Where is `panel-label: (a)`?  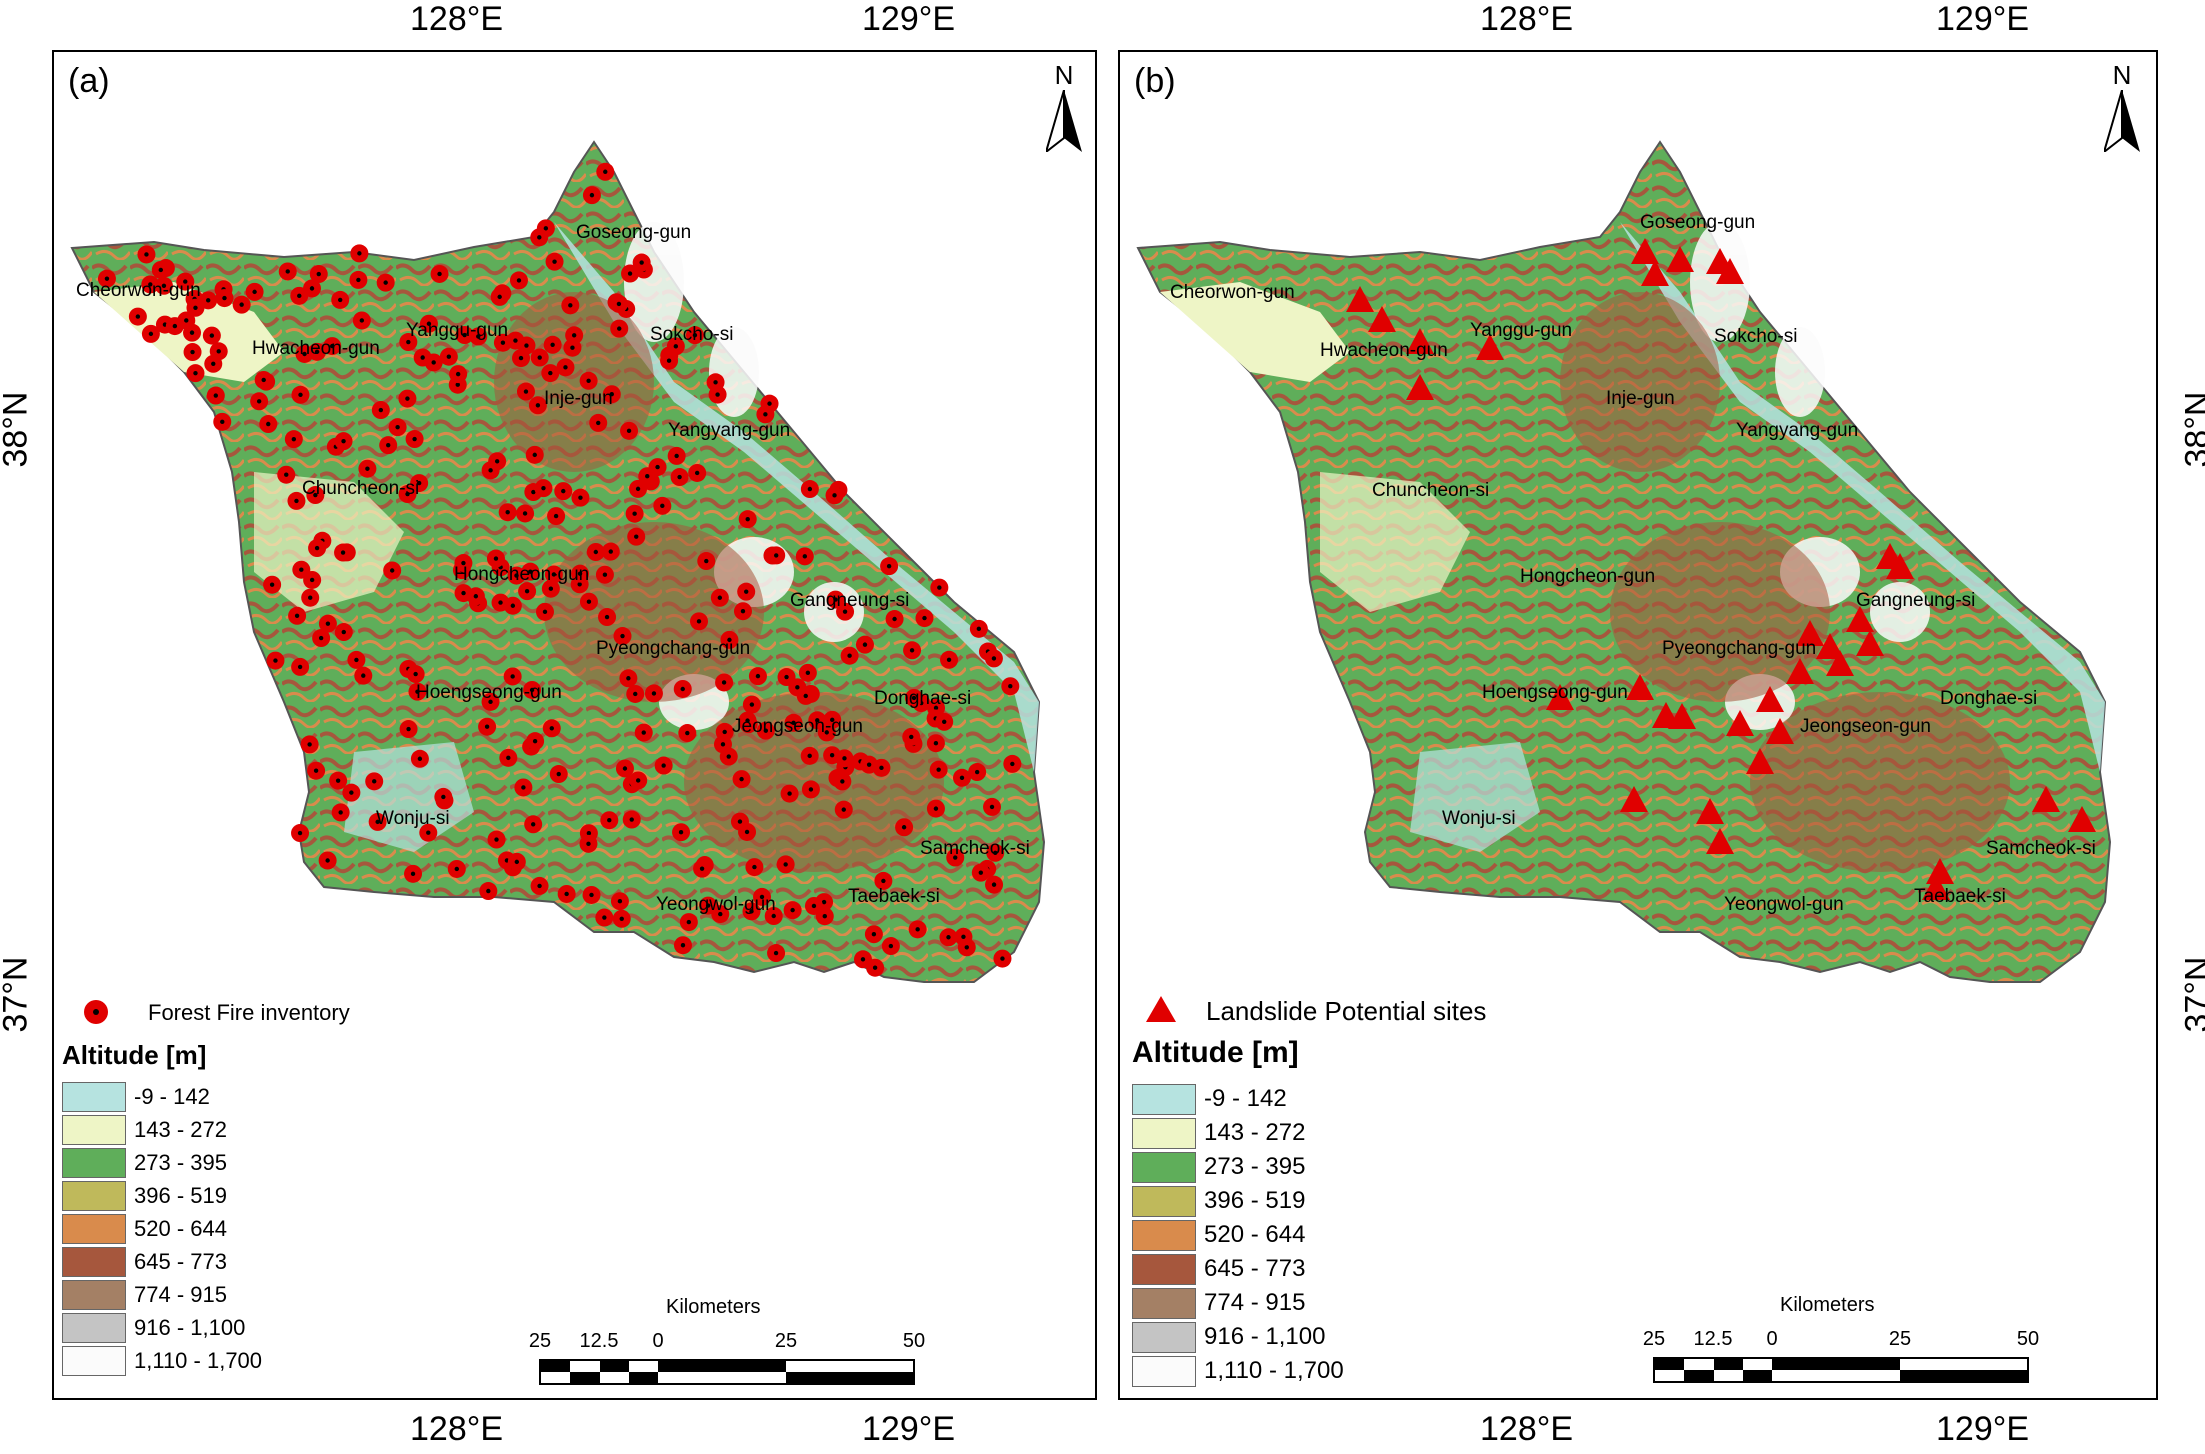
panel-label: (a) is located at coordinates (89, 81).